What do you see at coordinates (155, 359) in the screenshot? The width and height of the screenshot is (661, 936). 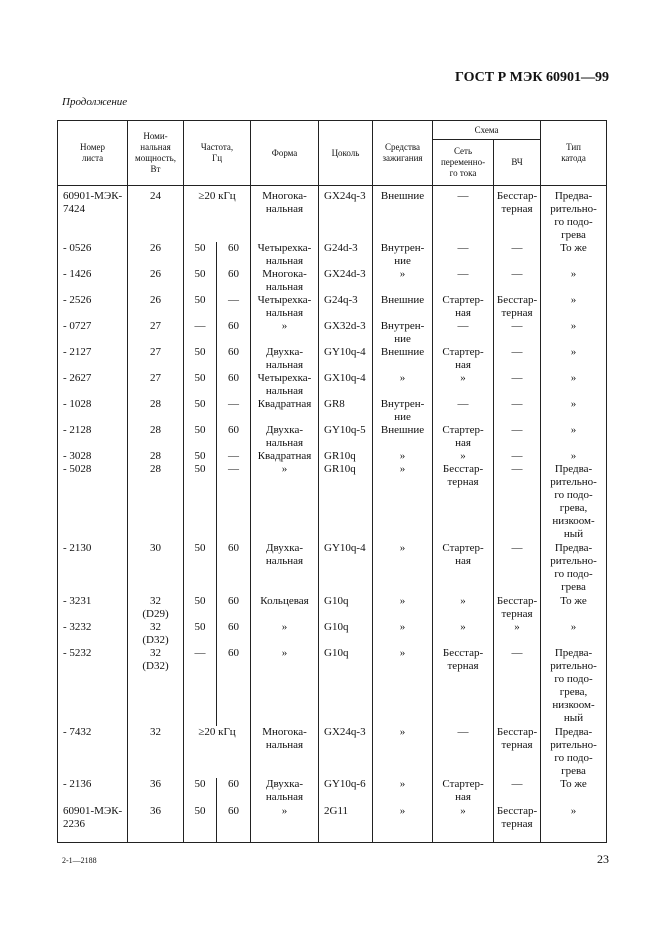 I see `power: 27` at bounding box center [155, 359].